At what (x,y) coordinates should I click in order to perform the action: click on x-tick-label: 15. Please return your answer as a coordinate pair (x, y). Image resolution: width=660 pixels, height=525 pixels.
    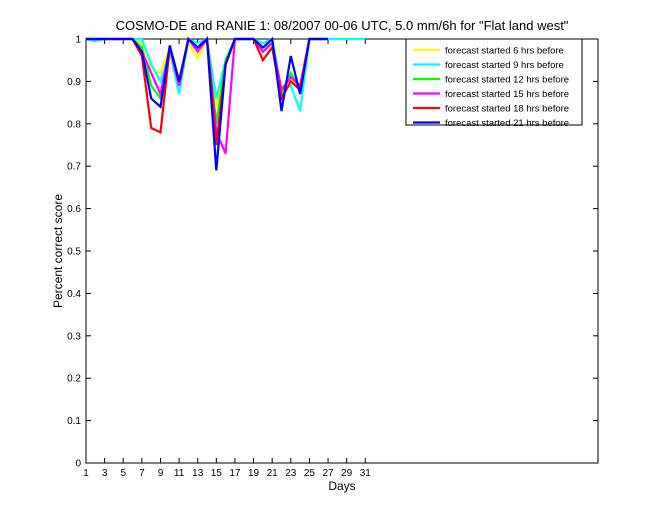
    Looking at the image, I should click on (217, 473).